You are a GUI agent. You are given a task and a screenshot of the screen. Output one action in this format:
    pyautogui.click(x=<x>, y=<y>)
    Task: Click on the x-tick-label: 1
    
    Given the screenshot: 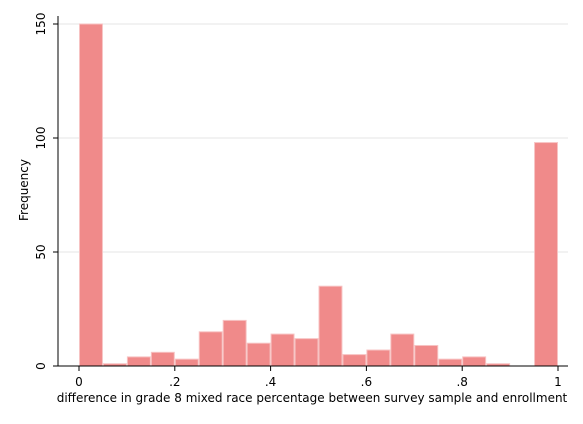 What is the action you would take?
    pyautogui.click(x=558, y=382)
    